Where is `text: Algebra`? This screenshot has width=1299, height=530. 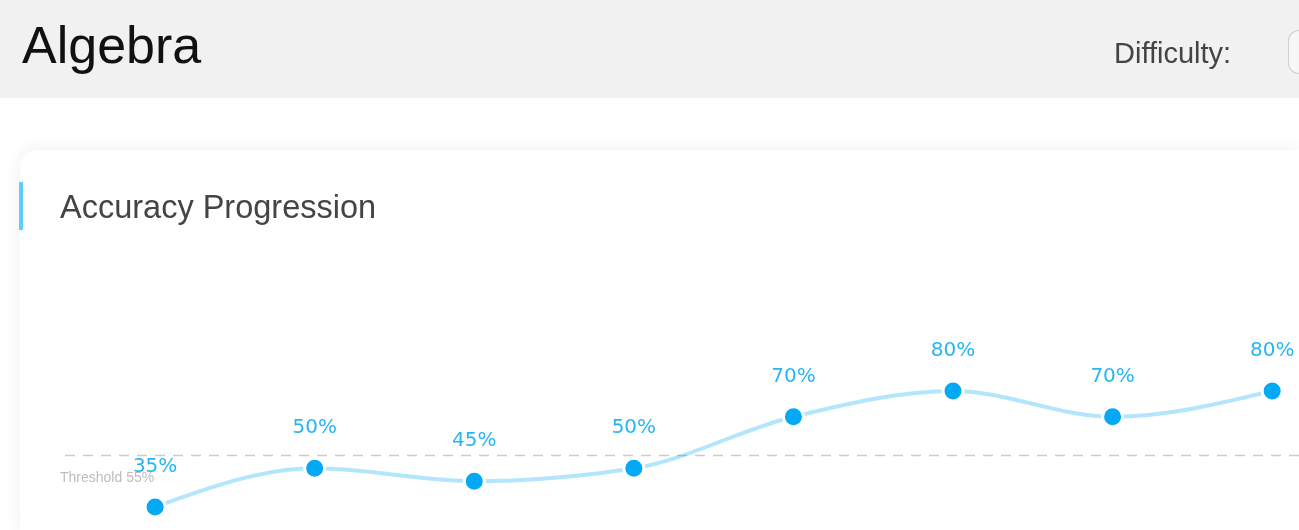 text: Algebra is located at coordinates (112, 45).